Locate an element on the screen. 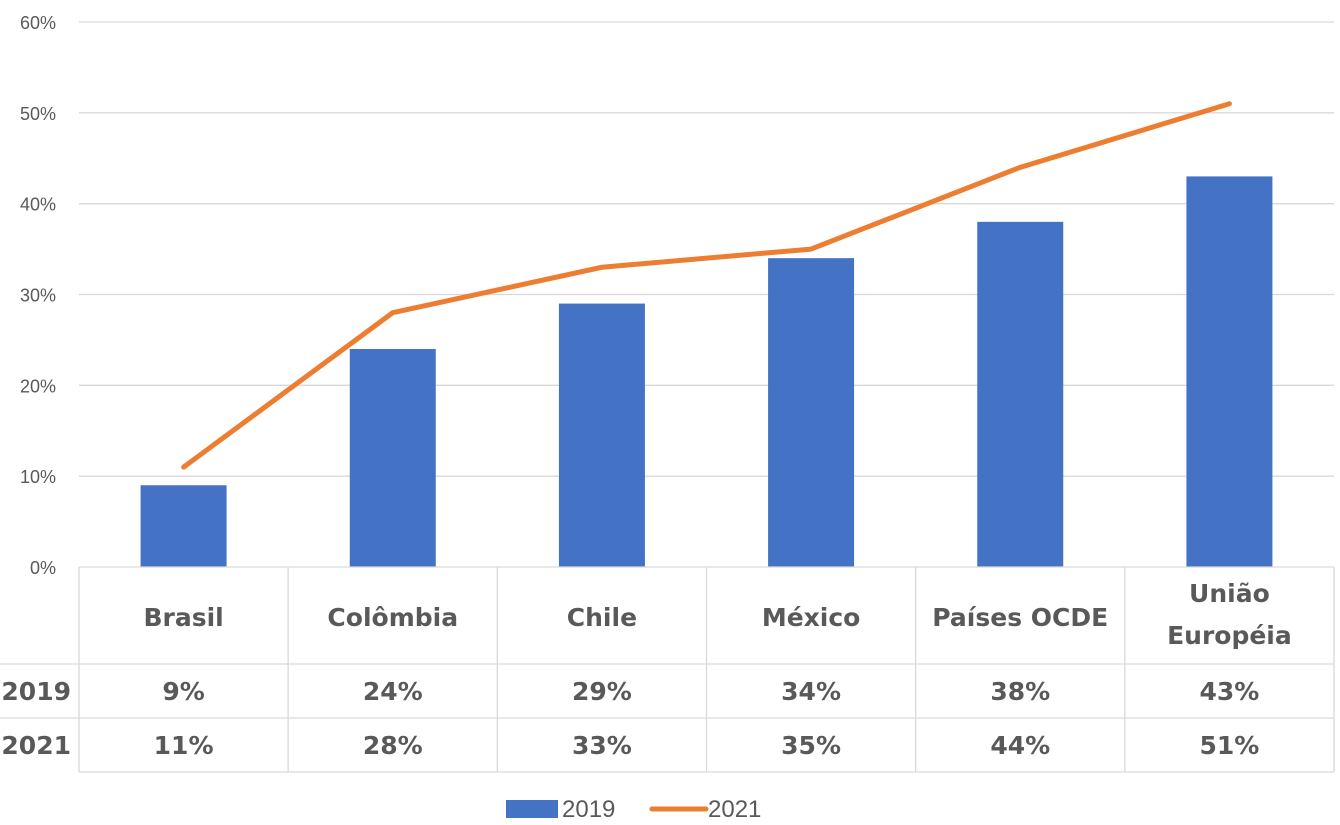 The height and width of the screenshot is (825, 1340). data-label: 44% is located at coordinates (1020, 745).